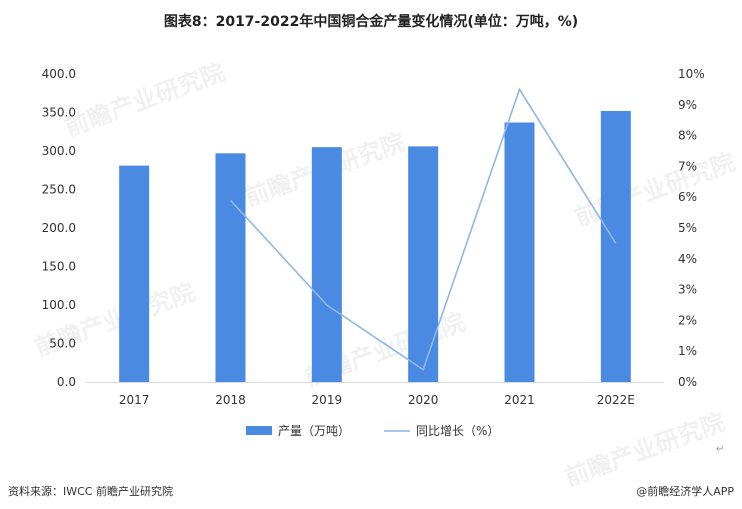  Describe the element at coordinates (687, 351) in the screenshot. I see `right-tick-label: 1%` at that location.